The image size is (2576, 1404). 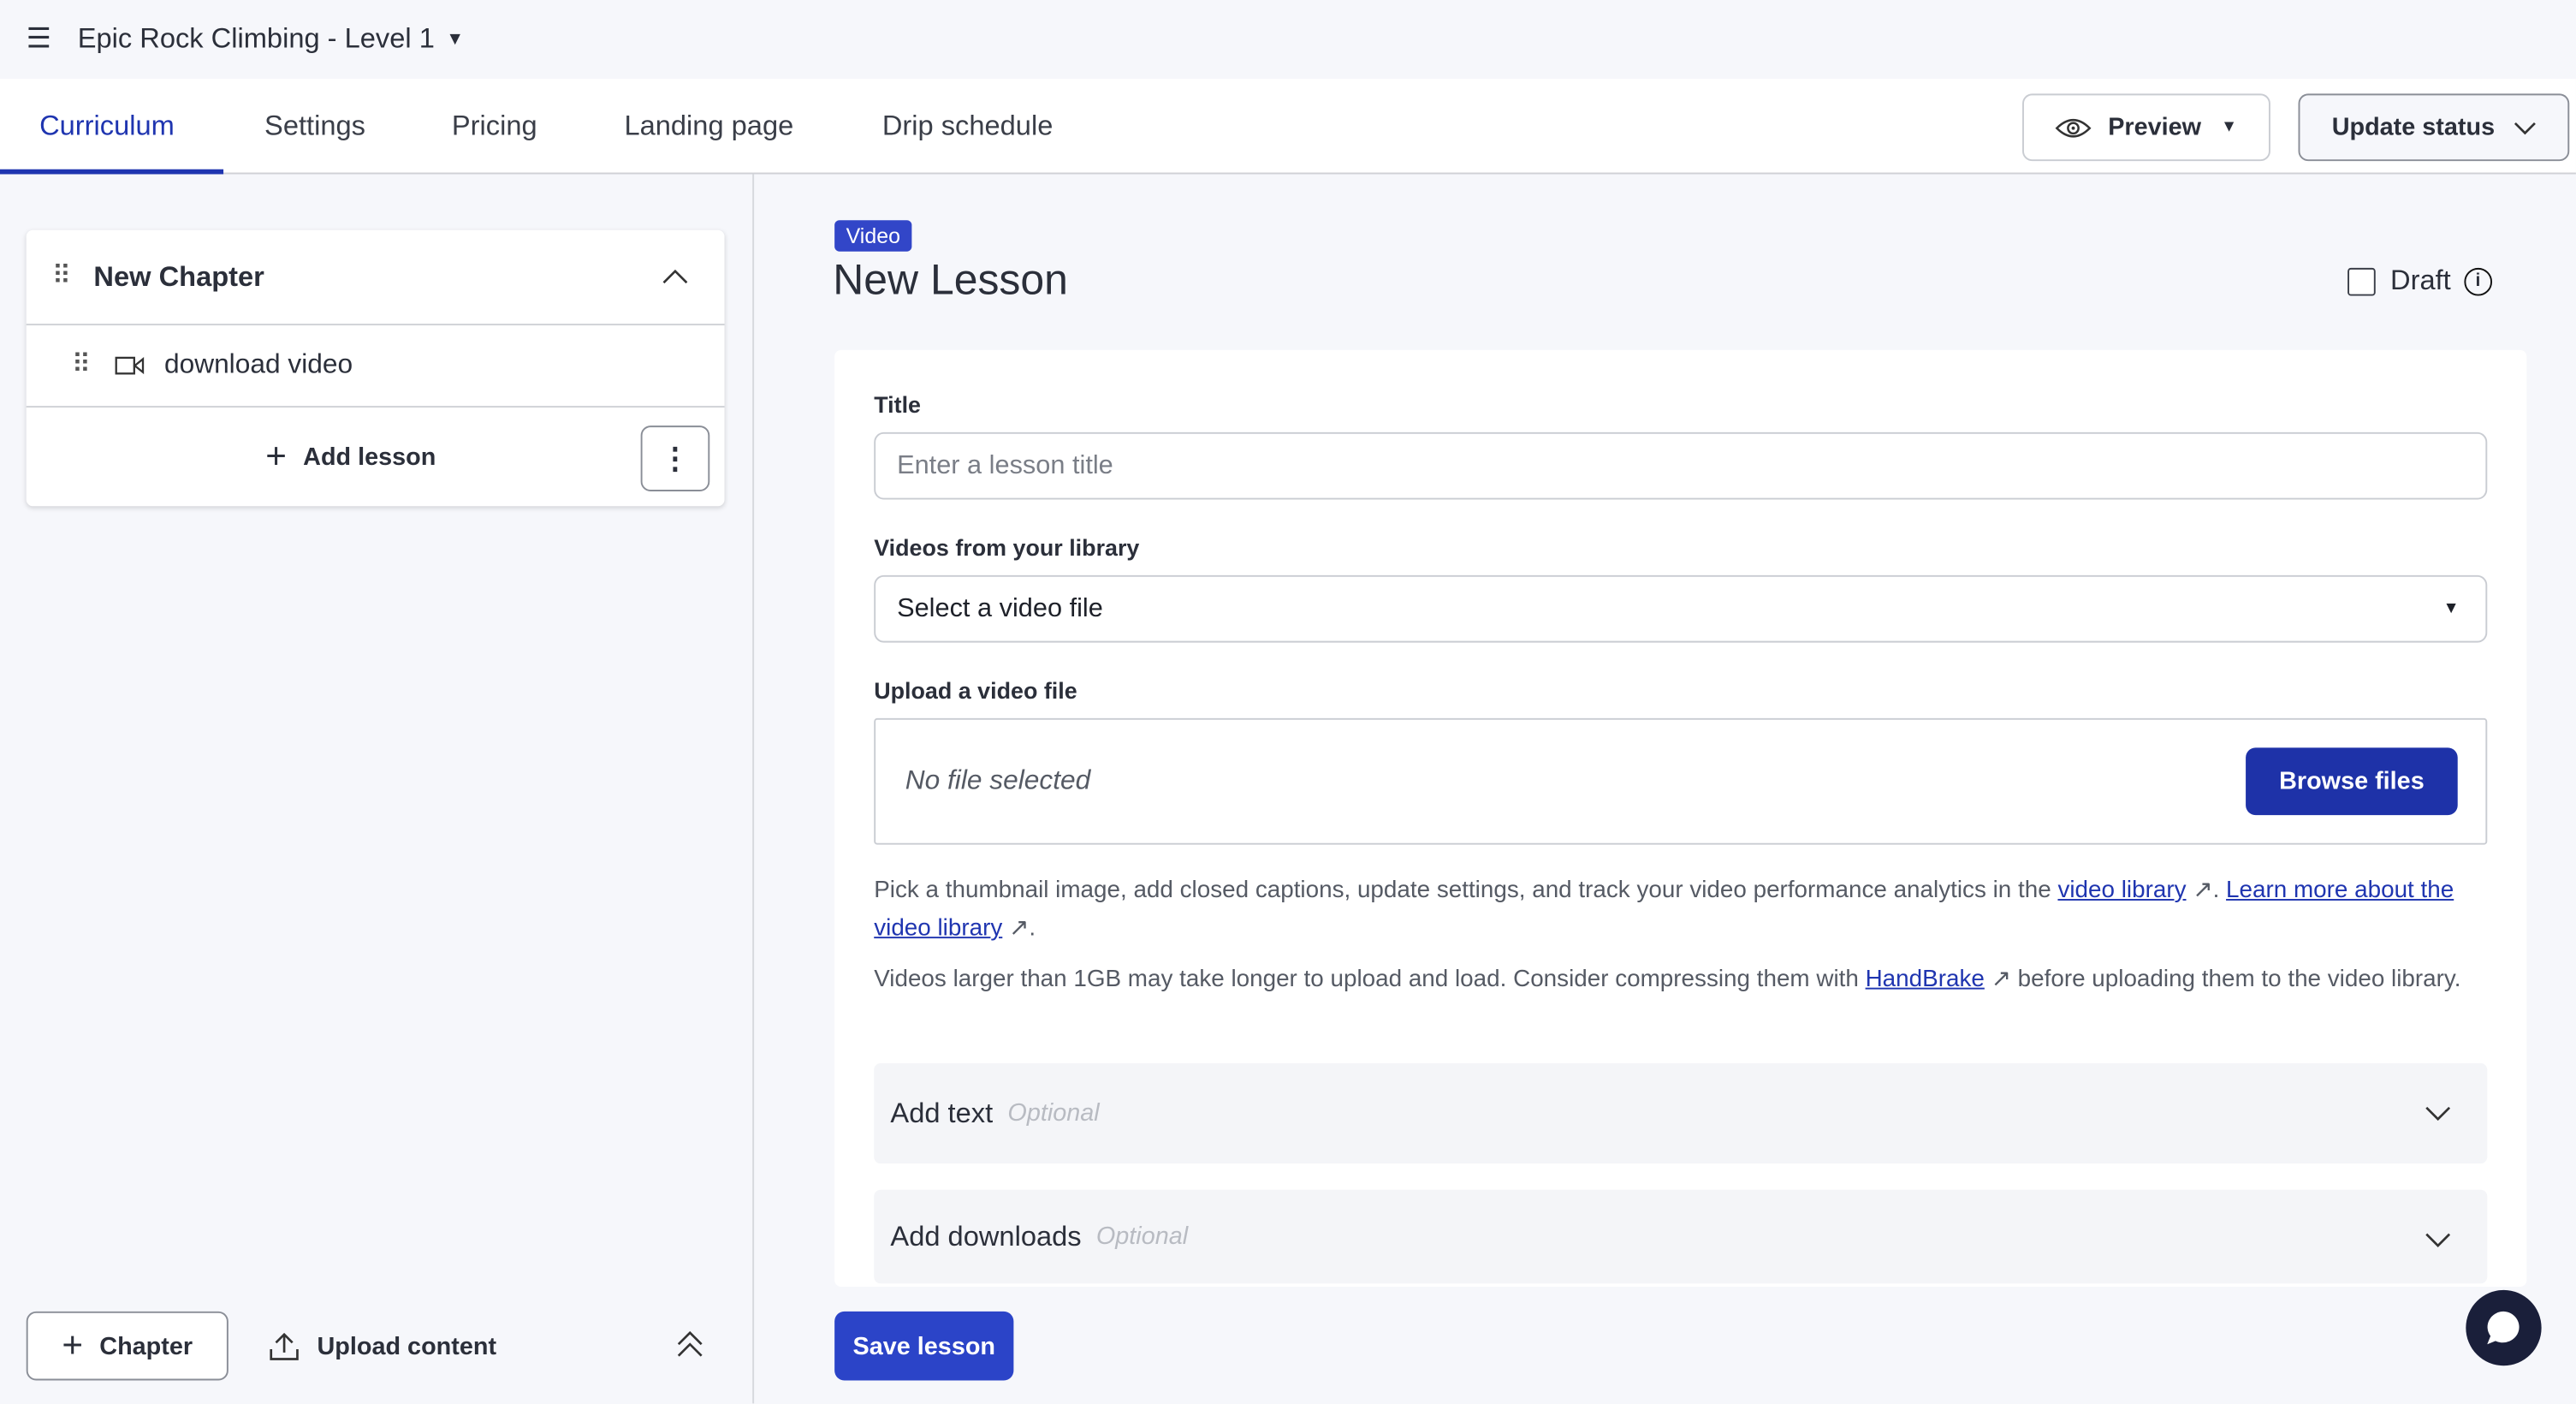 I want to click on tab-pricing: Pricing, so click(x=494, y=126).